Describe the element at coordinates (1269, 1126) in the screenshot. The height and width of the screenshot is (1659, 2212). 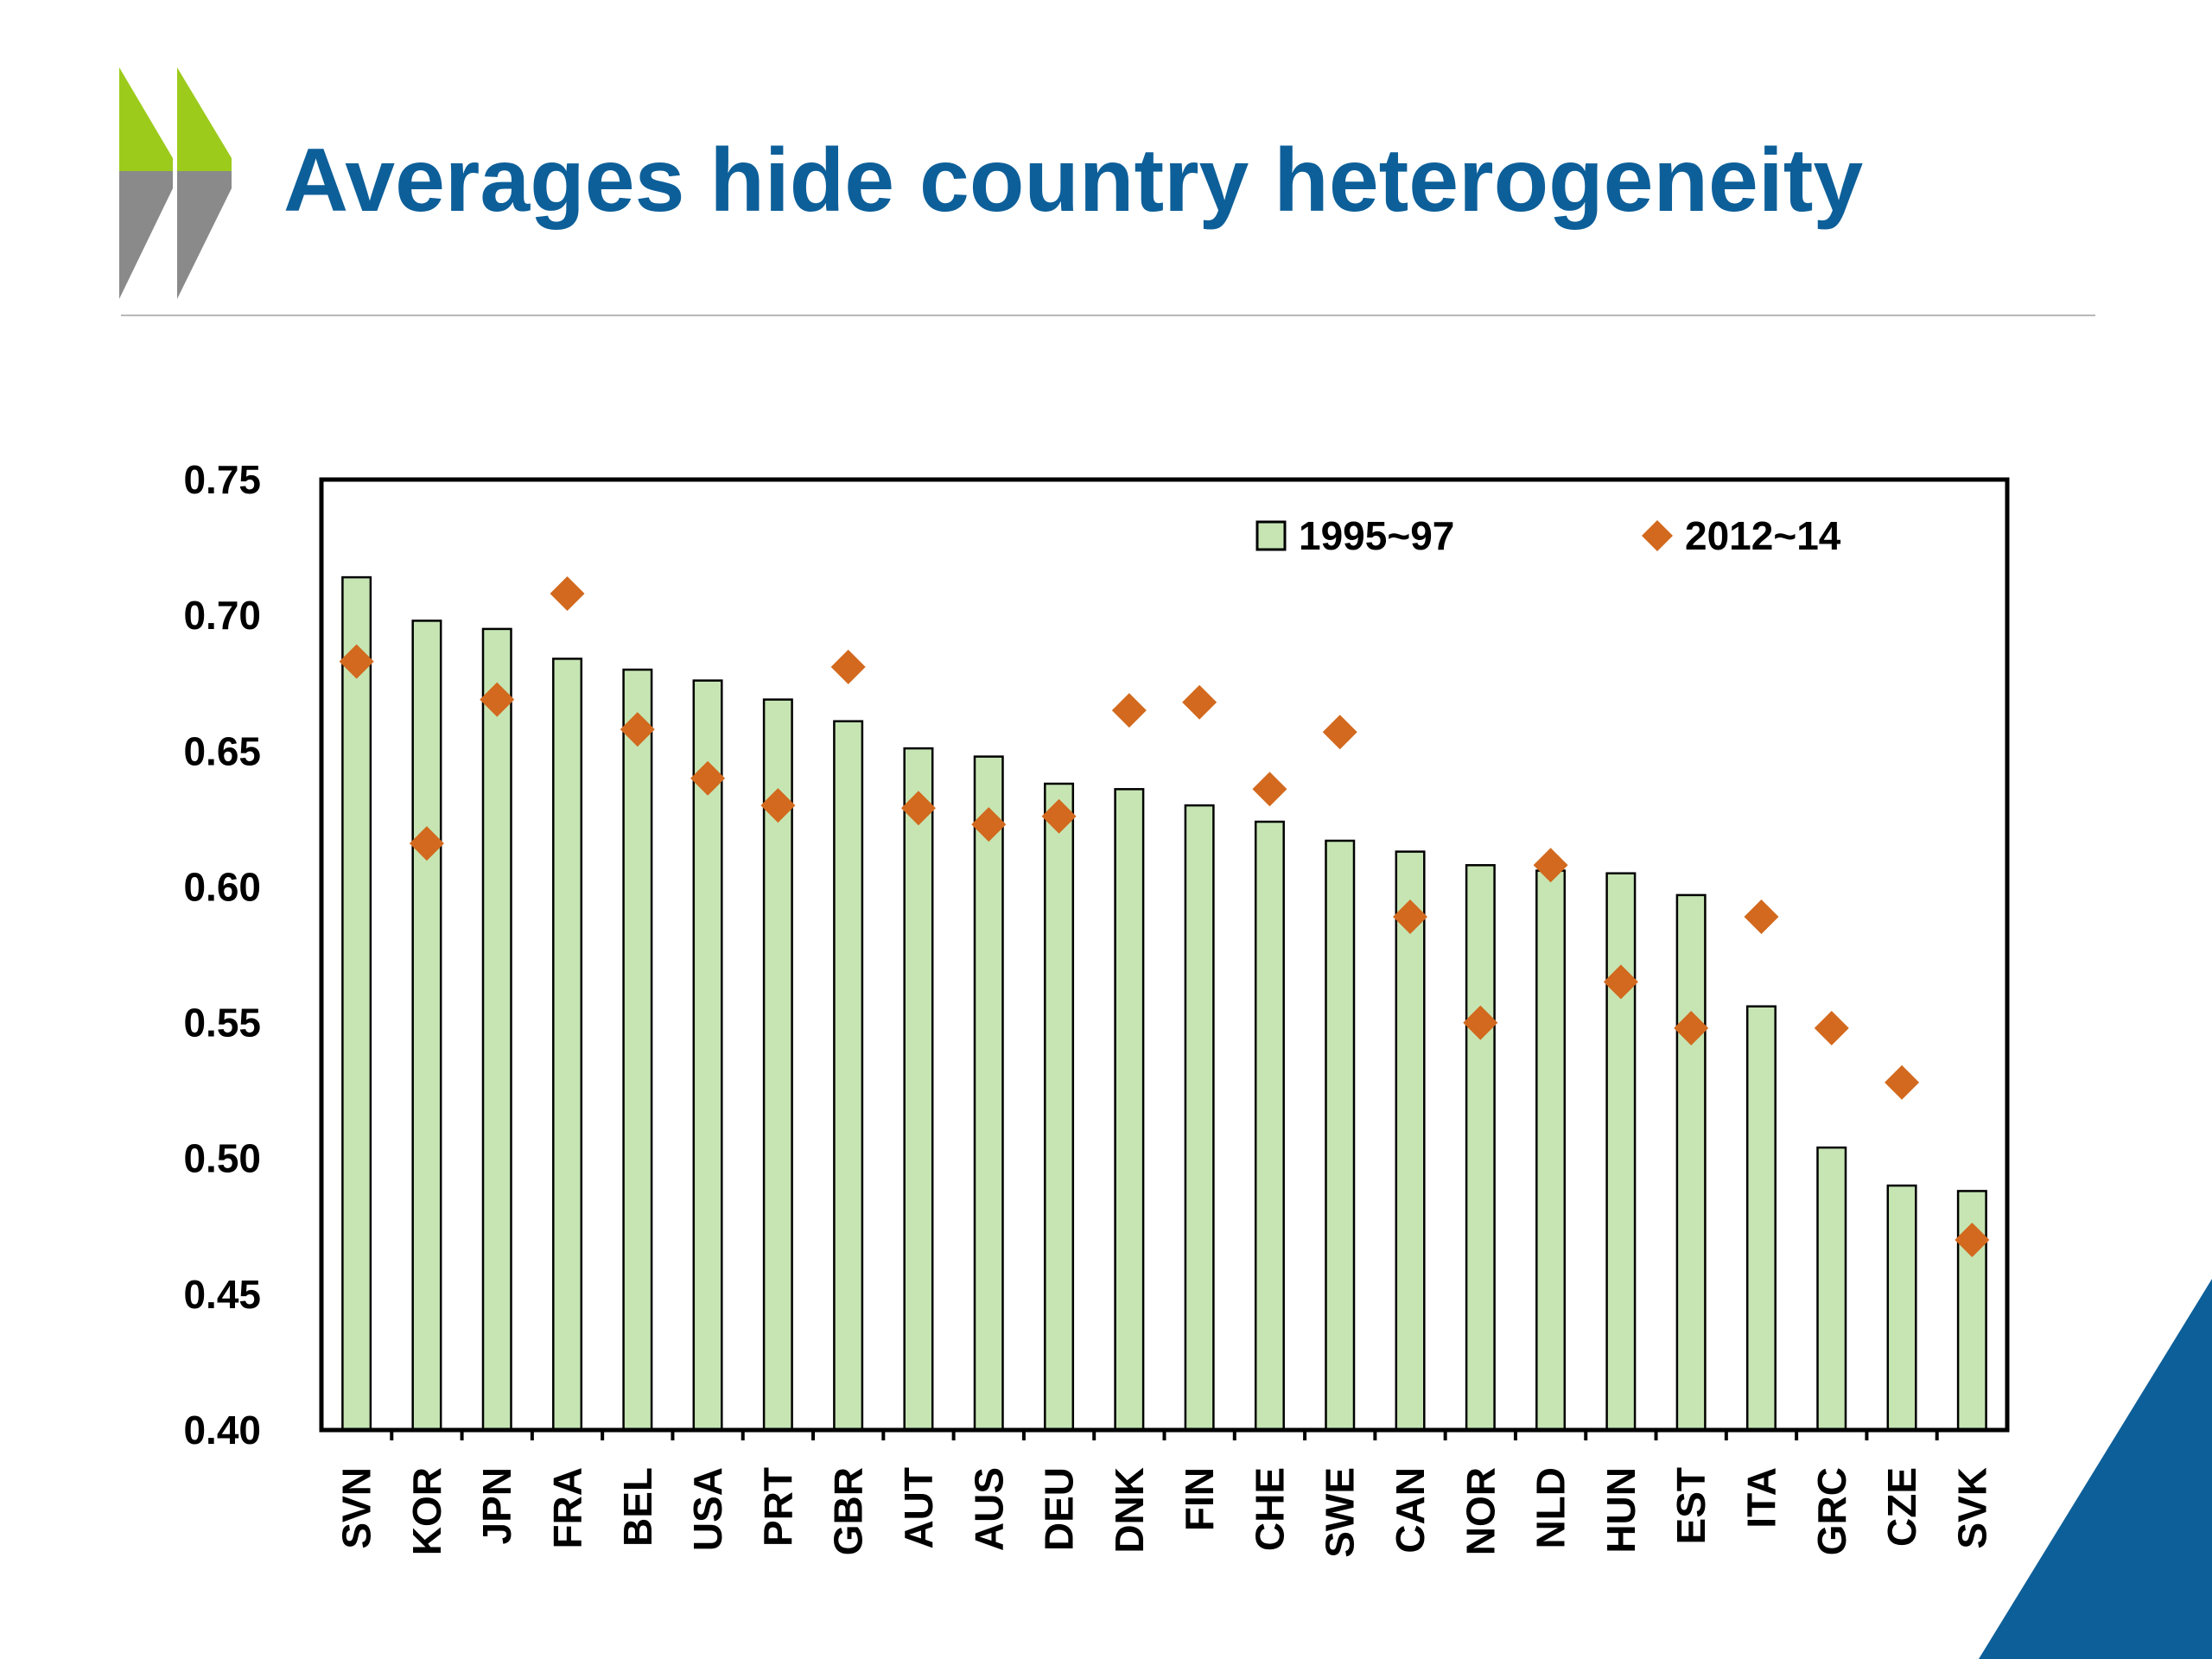
I see `bar-che` at that location.